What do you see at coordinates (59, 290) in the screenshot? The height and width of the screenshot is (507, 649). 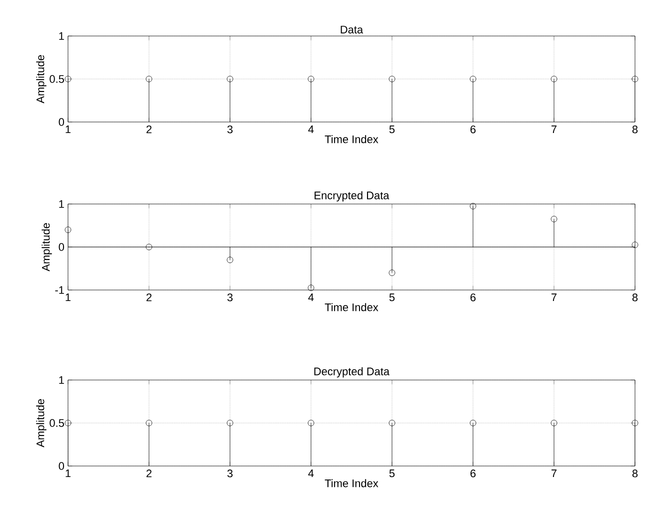 I see `y-tick-label: -1` at bounding box center [59, 290].